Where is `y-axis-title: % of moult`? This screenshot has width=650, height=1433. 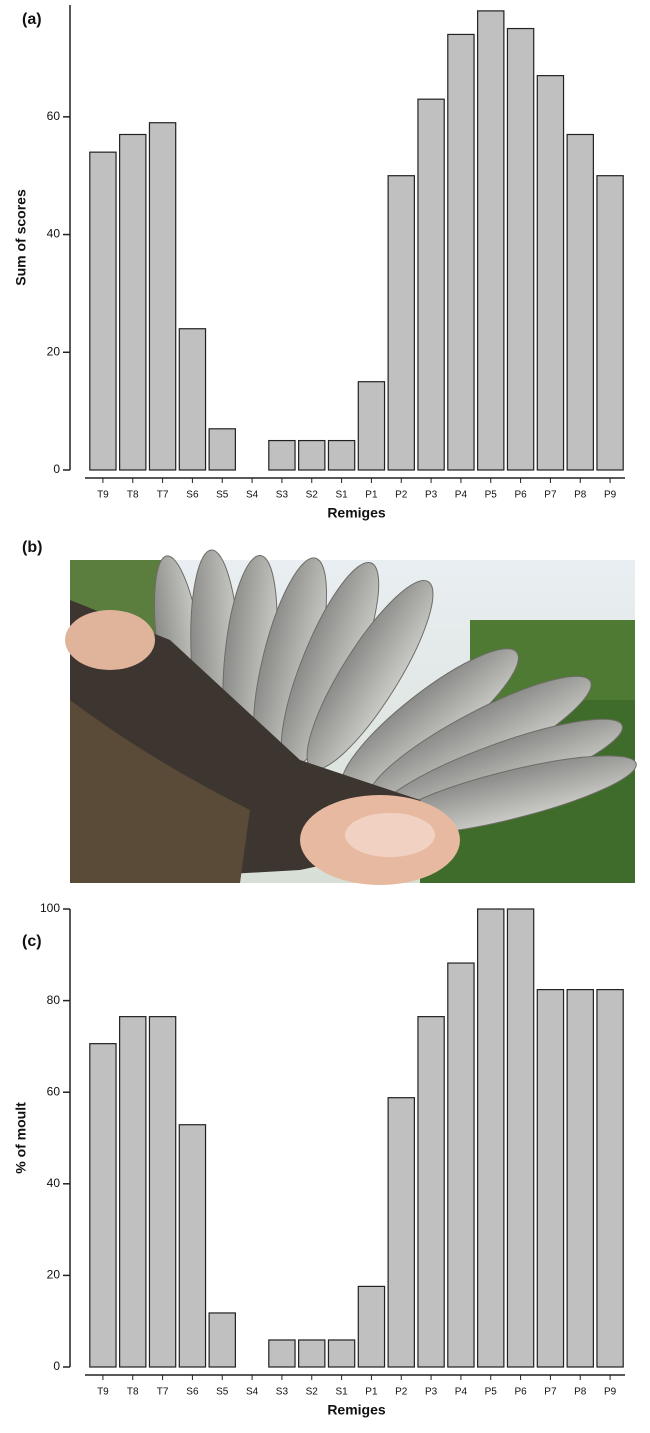 y-axis-title: % of moult is located at coordinates (21, 1138).